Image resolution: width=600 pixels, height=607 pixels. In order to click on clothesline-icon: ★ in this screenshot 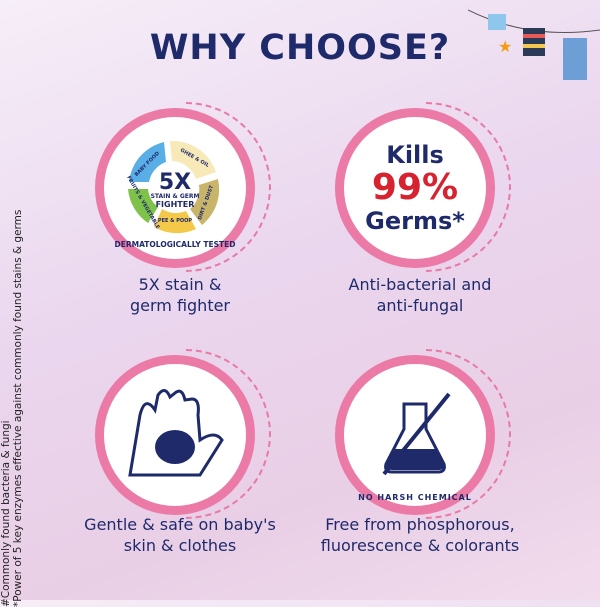, I will do `click(534, 44)`.